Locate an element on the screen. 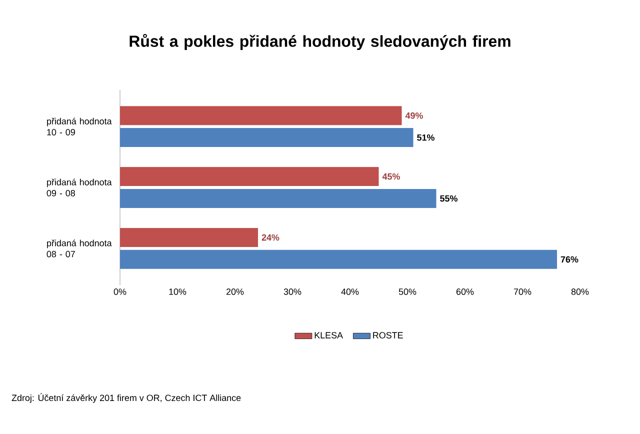 Image resolution: width=640 pixels, height=434 pixels. x-tick-label: 60% is located at coordinates (465, 291).